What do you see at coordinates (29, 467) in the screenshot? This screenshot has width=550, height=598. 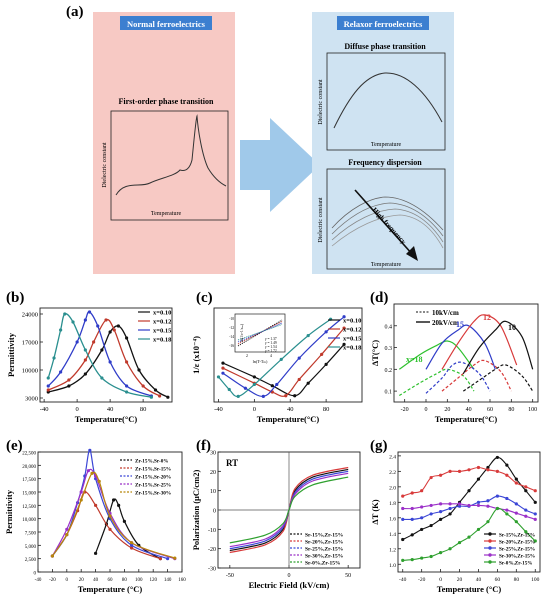 I see `chart-e-ytick-label: 20,000` at bounding box center [29, 467].